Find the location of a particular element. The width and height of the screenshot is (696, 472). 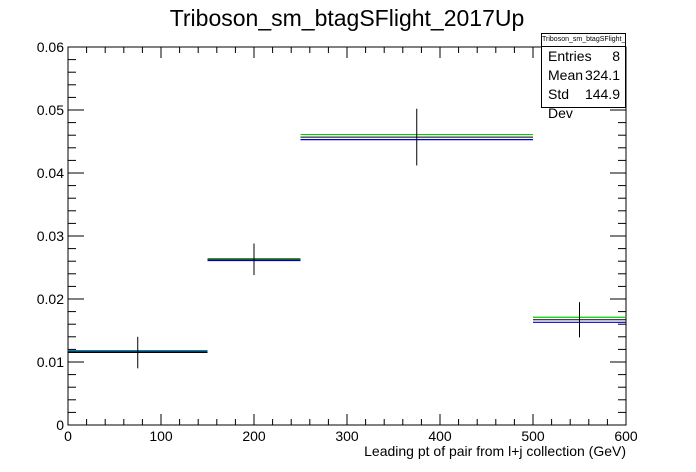

y-tick-label: 0.03 is located at coordinates (50, 236).